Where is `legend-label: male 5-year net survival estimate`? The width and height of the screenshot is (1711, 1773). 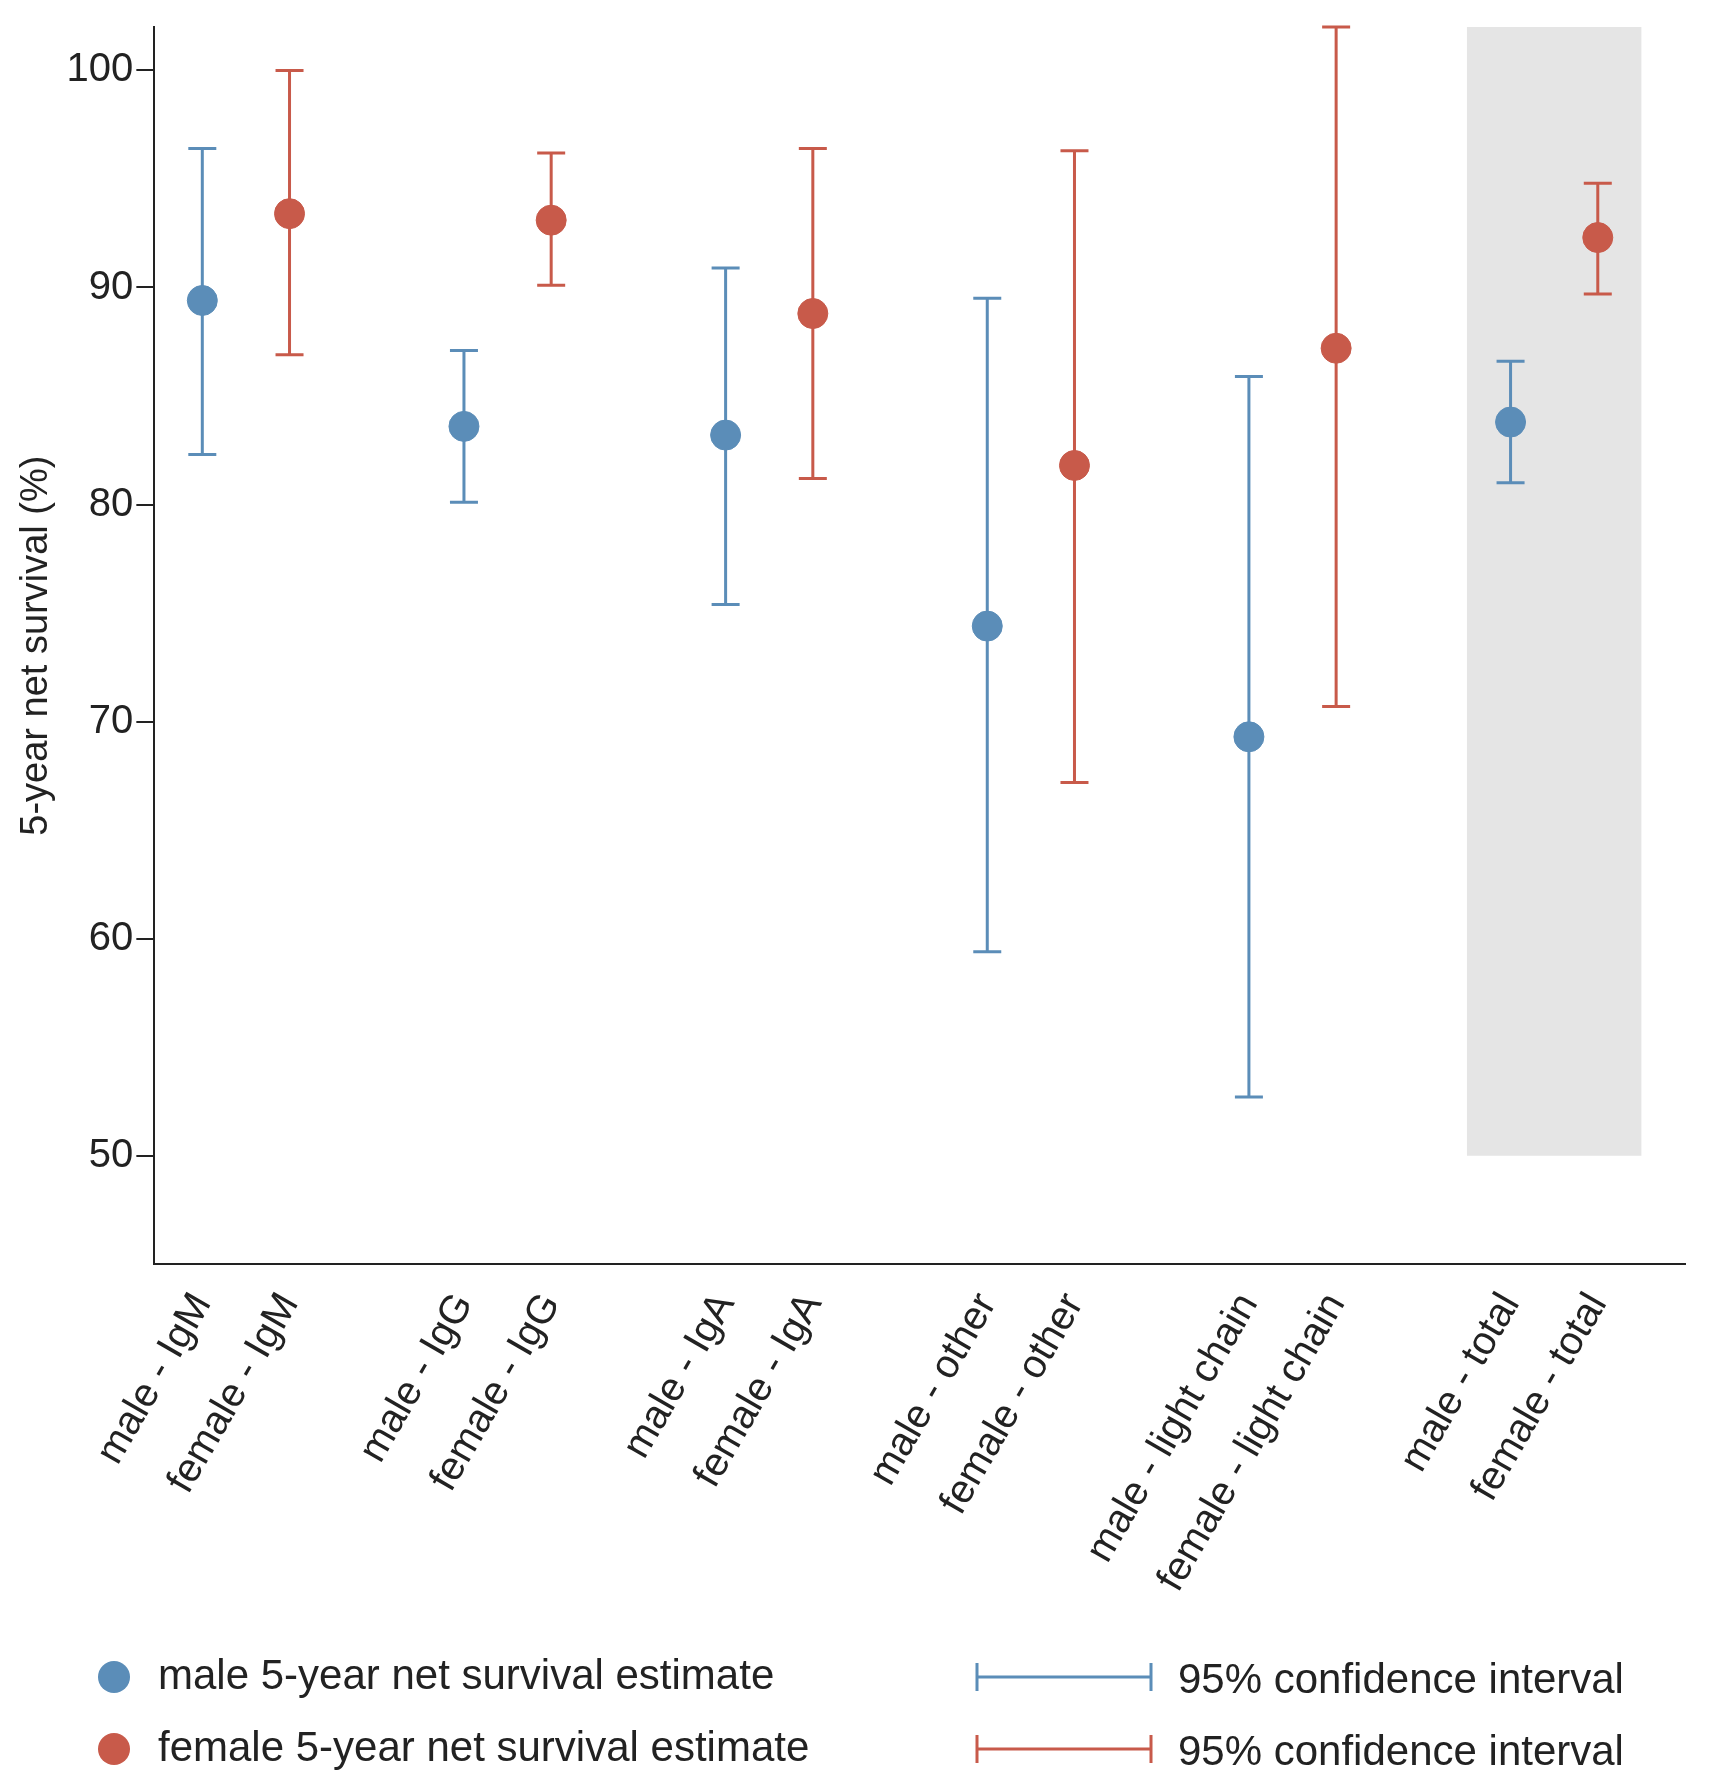
legend-label: male 5-year net survival estimate is located at coordinates (466, 1674).